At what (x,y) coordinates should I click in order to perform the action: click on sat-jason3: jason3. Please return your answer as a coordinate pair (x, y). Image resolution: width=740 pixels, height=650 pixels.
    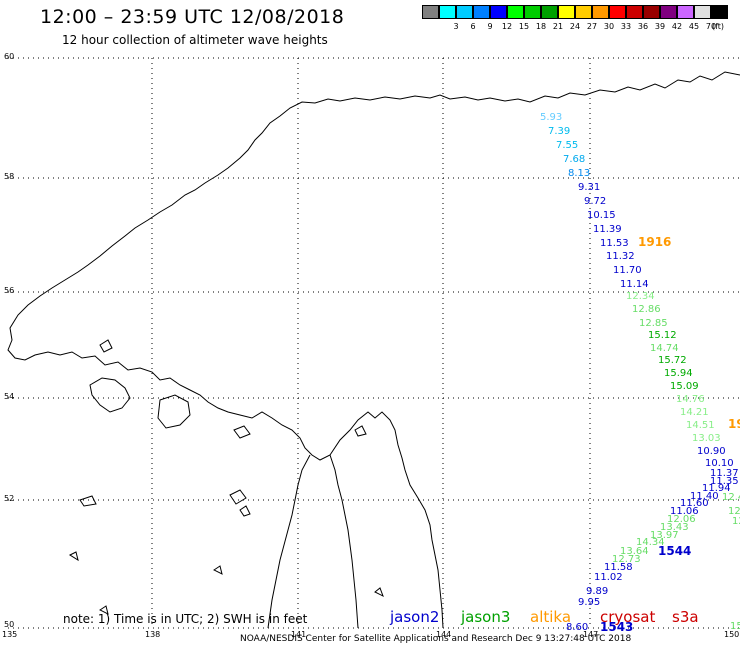
    Looking at the image, I should click on (486, 617).